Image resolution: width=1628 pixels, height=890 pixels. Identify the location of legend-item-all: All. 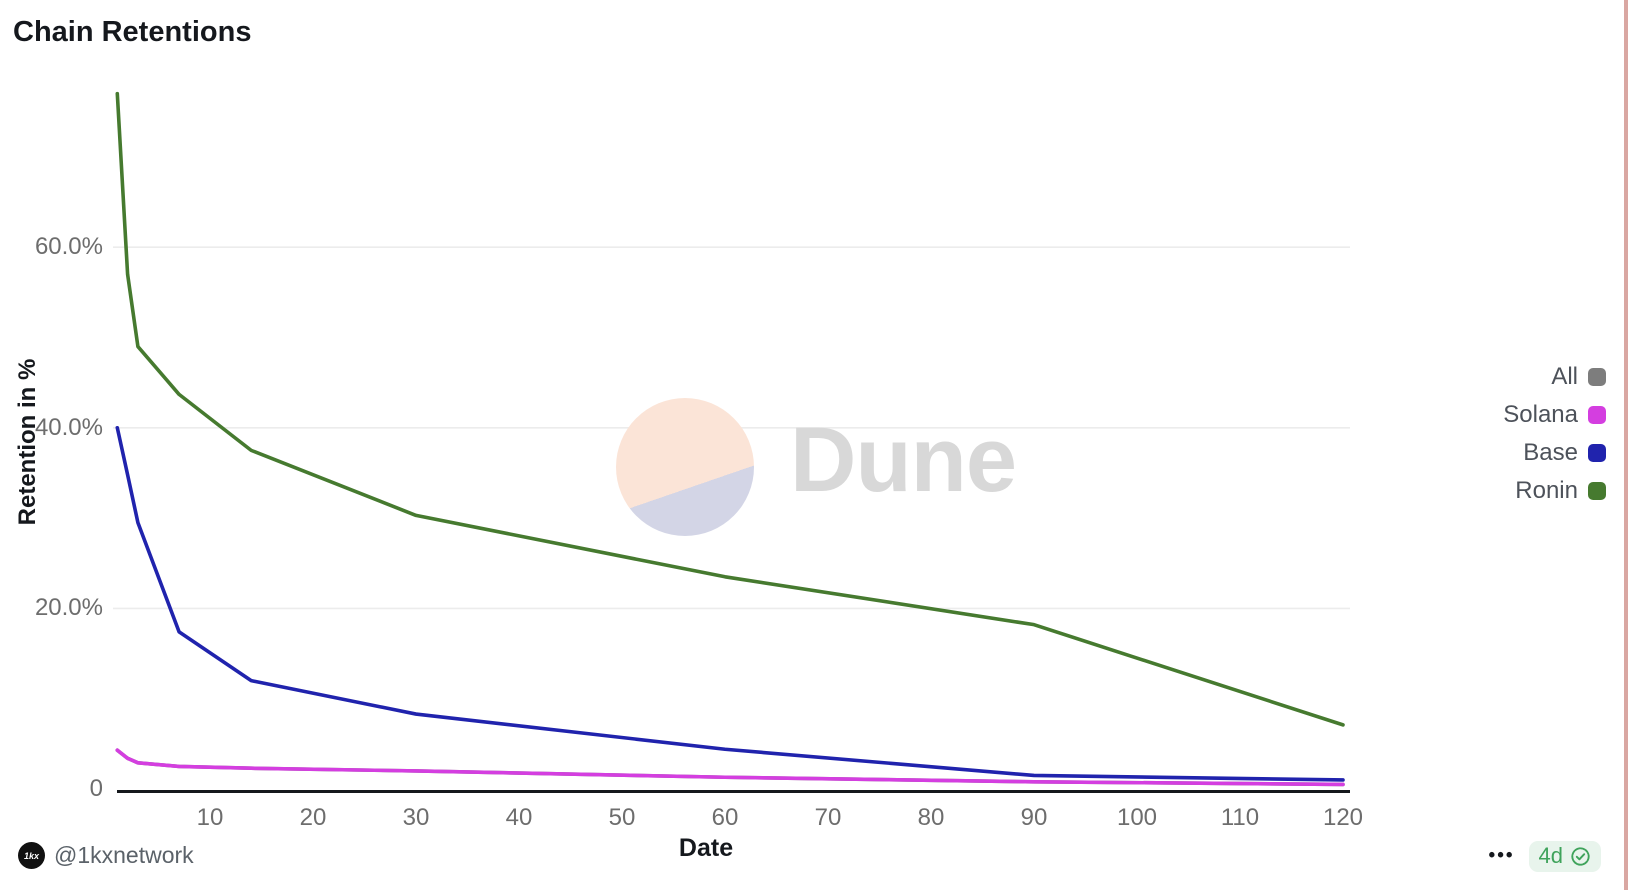
(1554, 377).